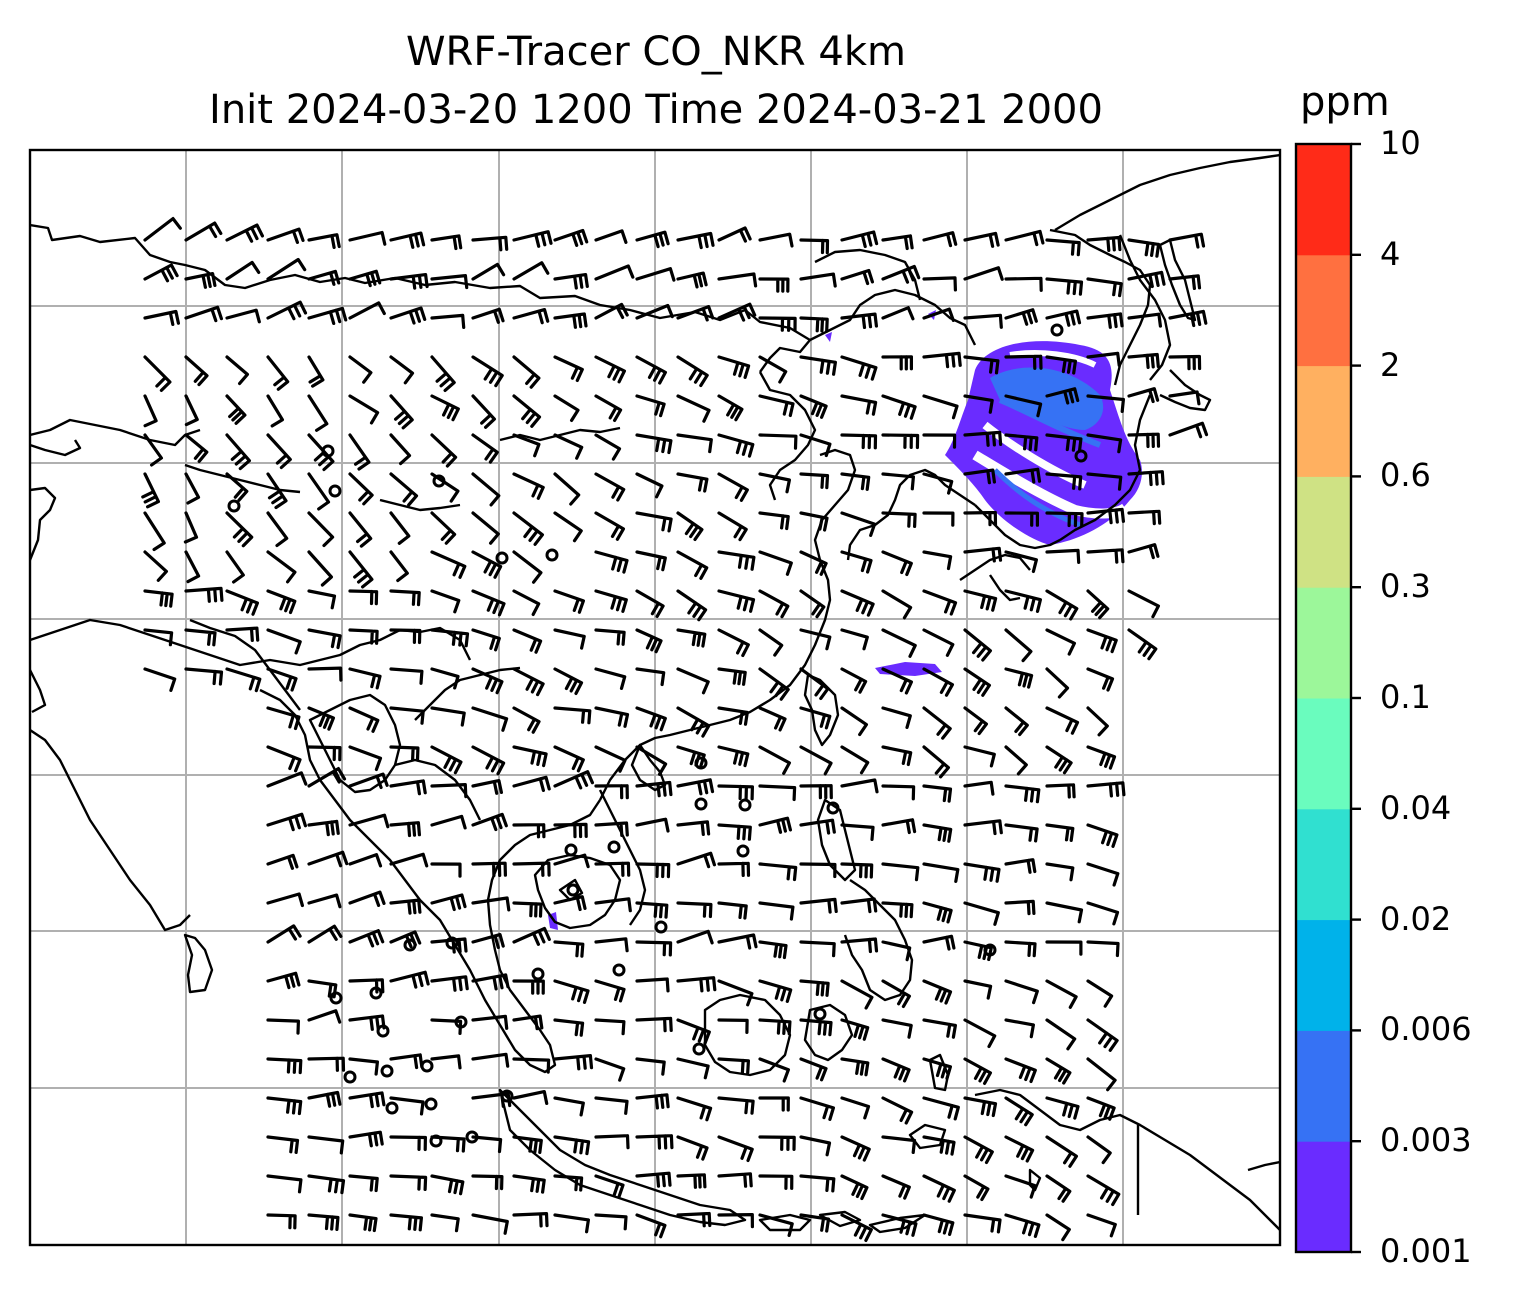 Image resolution: width=1528 pixels, height=1306 pixels. What do you see at coordinates (1390, 253) in the screenshot?
I see `colorbar-tick-label: 4` at bounding box center [1390, 253].